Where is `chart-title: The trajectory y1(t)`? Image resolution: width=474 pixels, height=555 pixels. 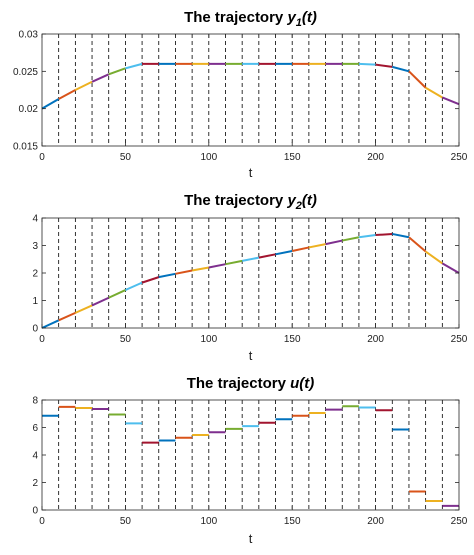
chart-title: The trajectory y1(t) is located at coordinates (250, 19).